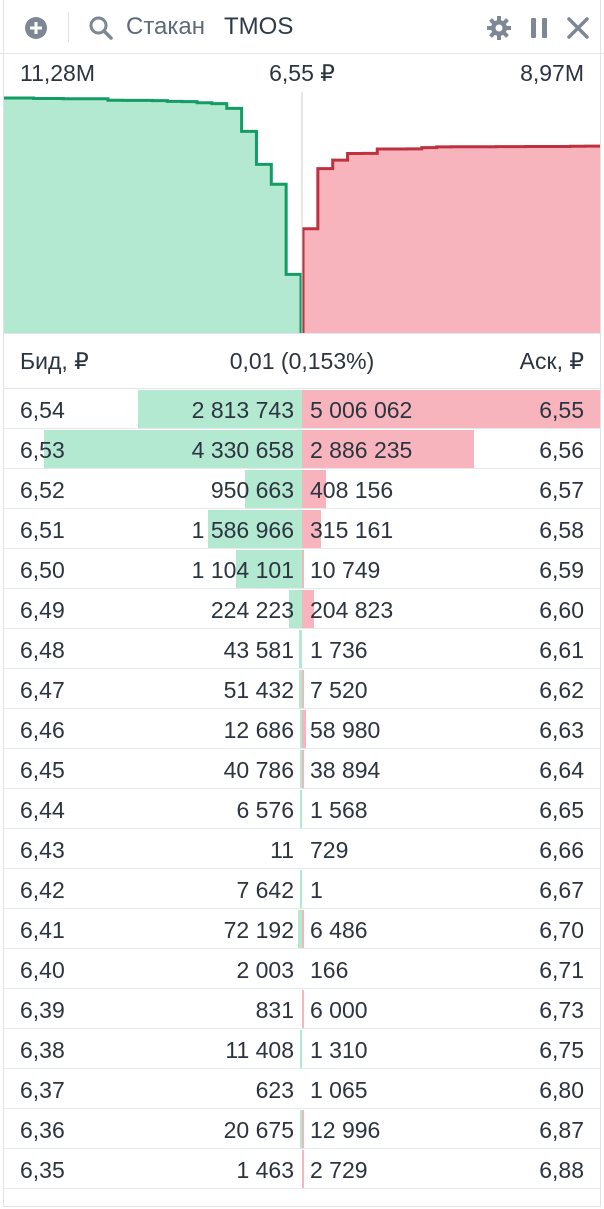 This screenshot has height=1209, width=604. I want to click on gear-icon, so click(499, 28).